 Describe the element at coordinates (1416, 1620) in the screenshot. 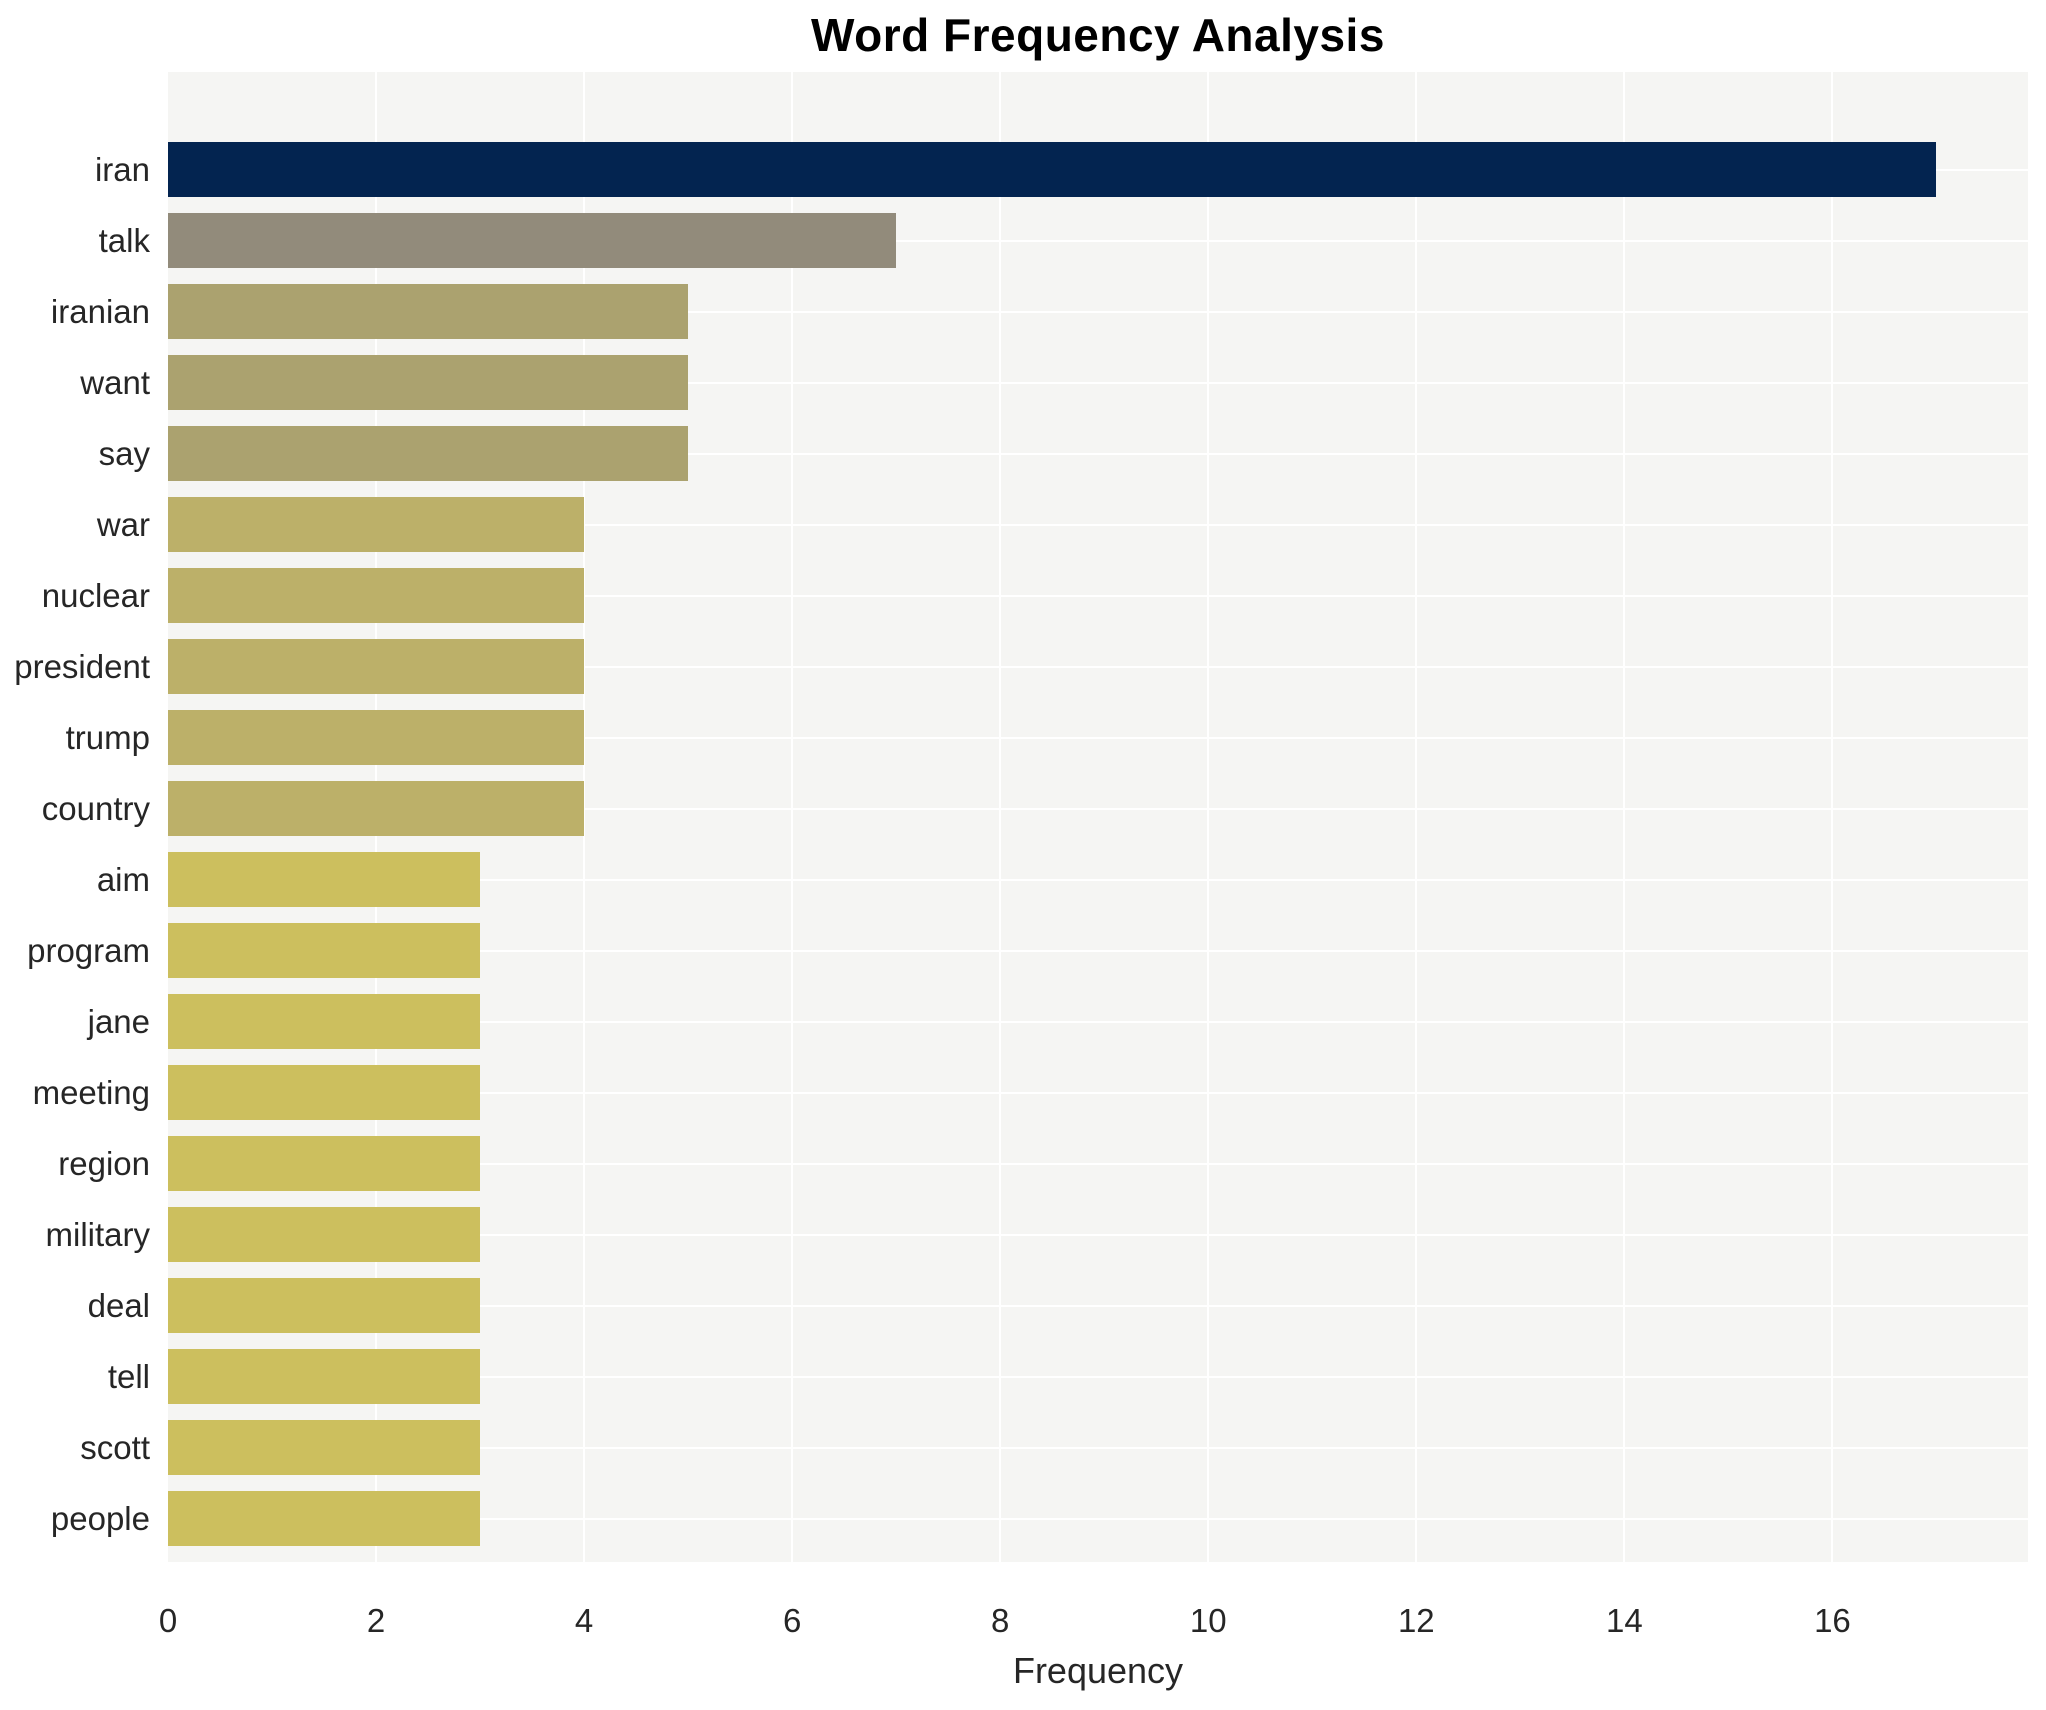

I see `x-tick-label-12: 12` at that location.